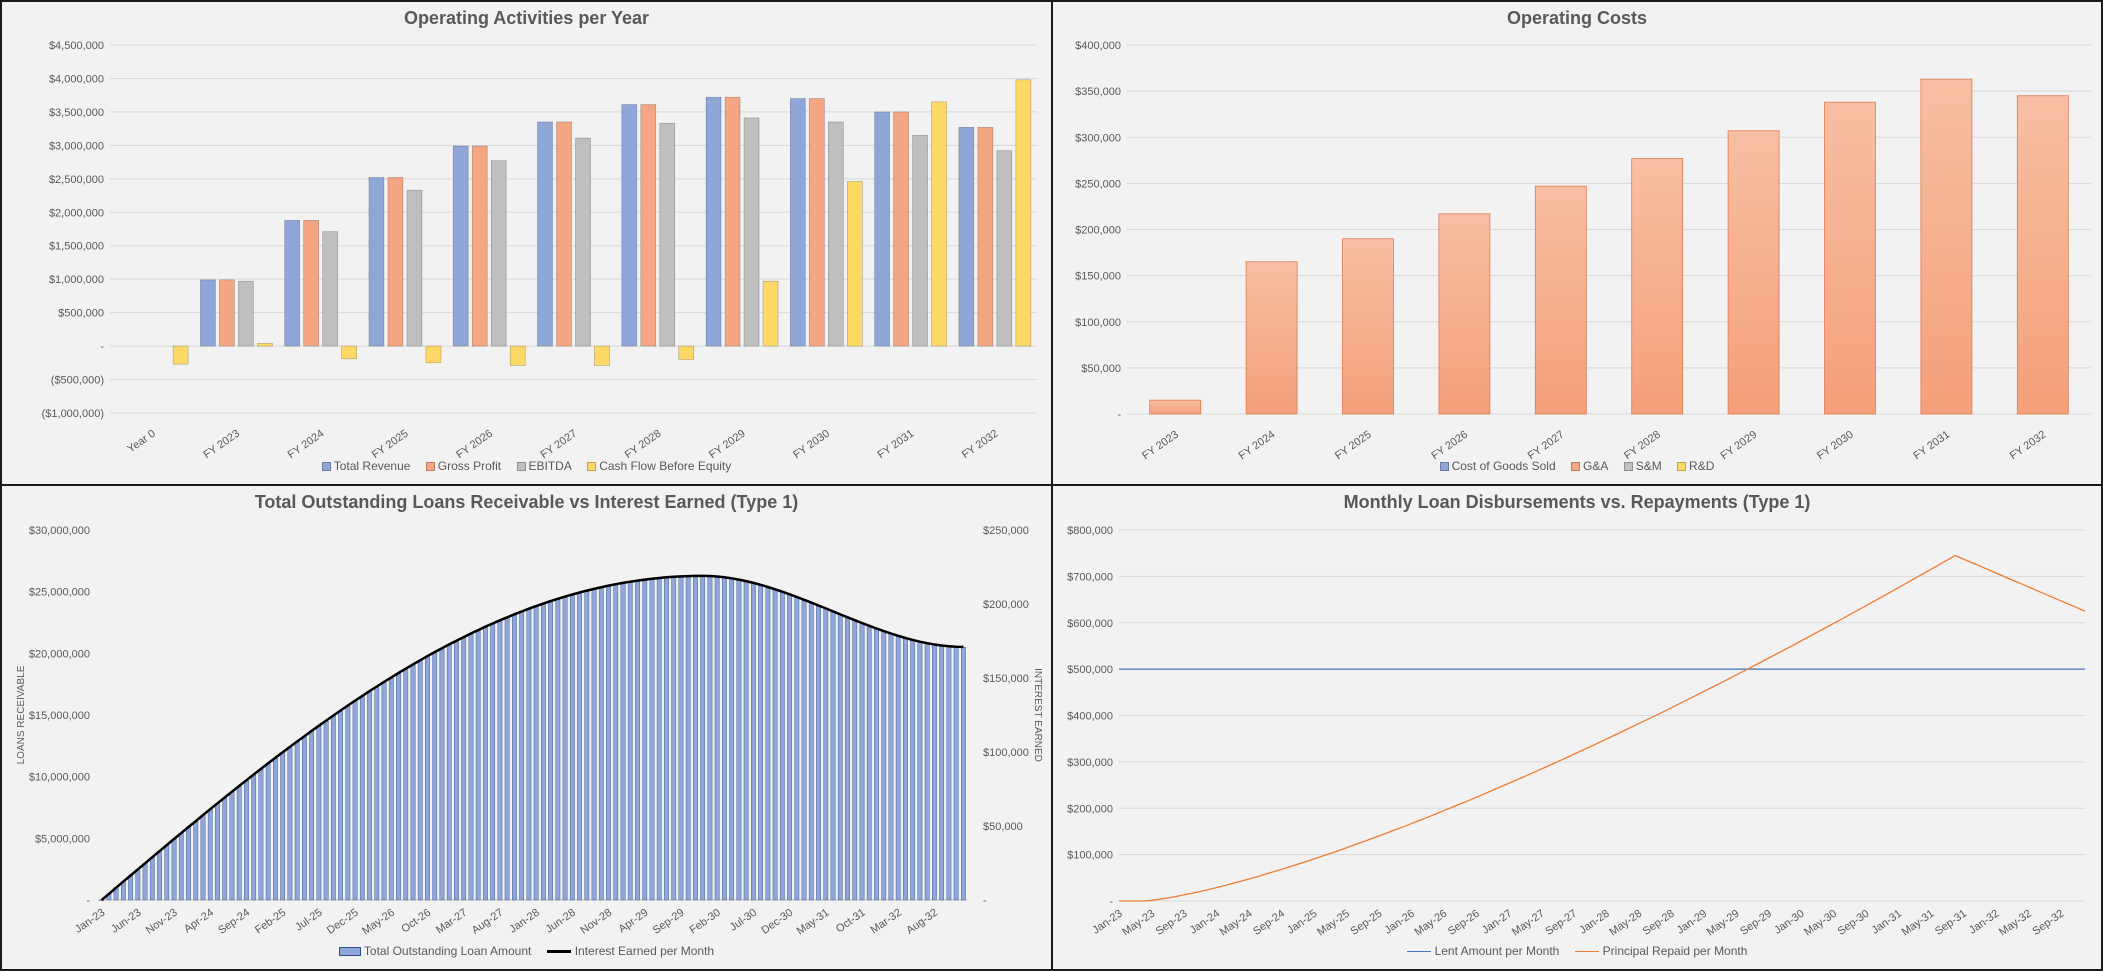 The image size is (2103, 971). What do you see at coordinates (1205, 922) in the screenshot?
I see `x-tick-label: Jan-24` at bounding box center [1205, 922].